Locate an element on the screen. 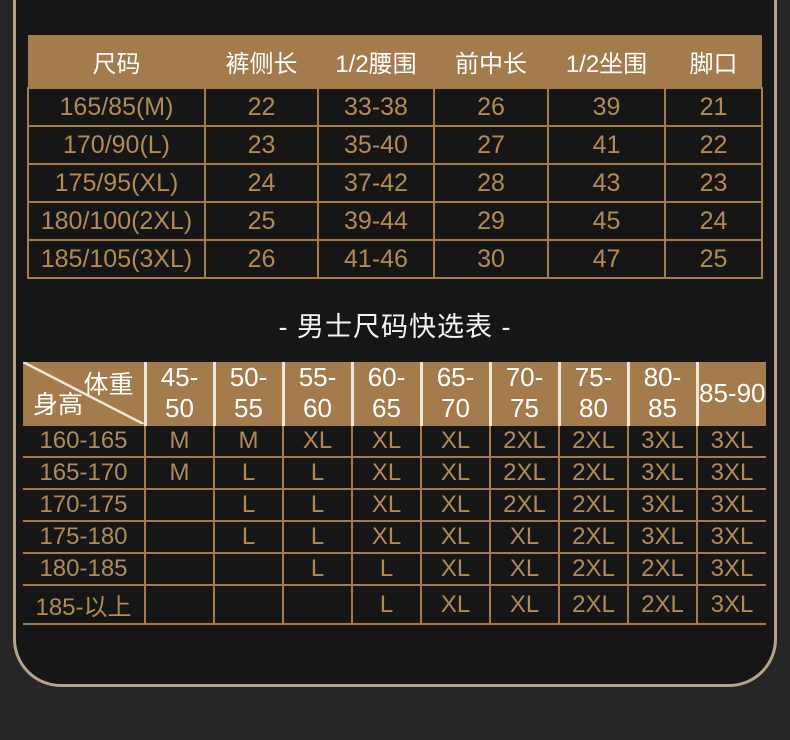  size-label-cell: 170/90(L) is located at coordinates (116, 145).